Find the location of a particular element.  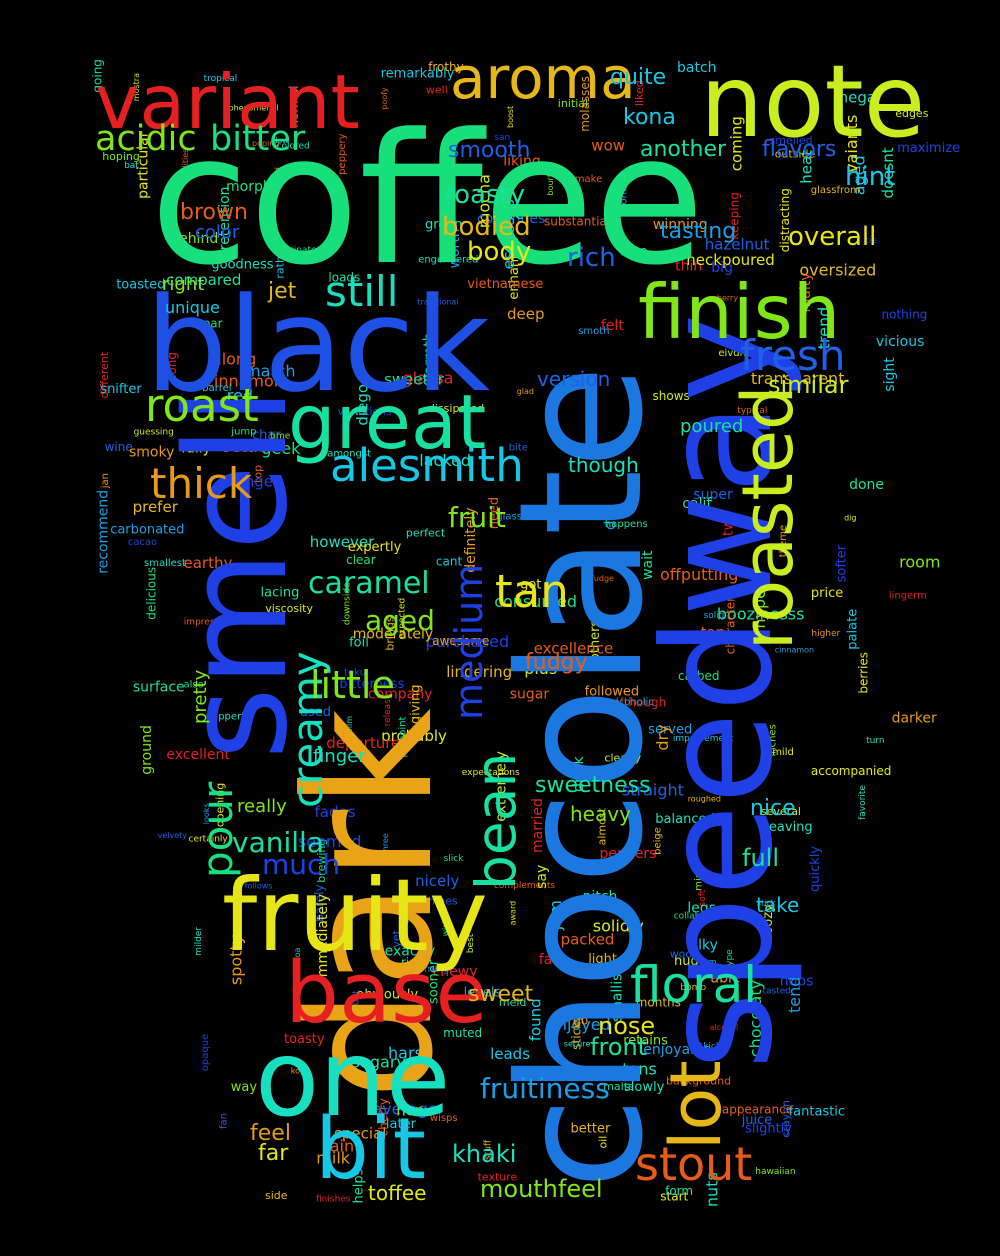

cloud-word-small: velvety is located at coordinates (173, 835).